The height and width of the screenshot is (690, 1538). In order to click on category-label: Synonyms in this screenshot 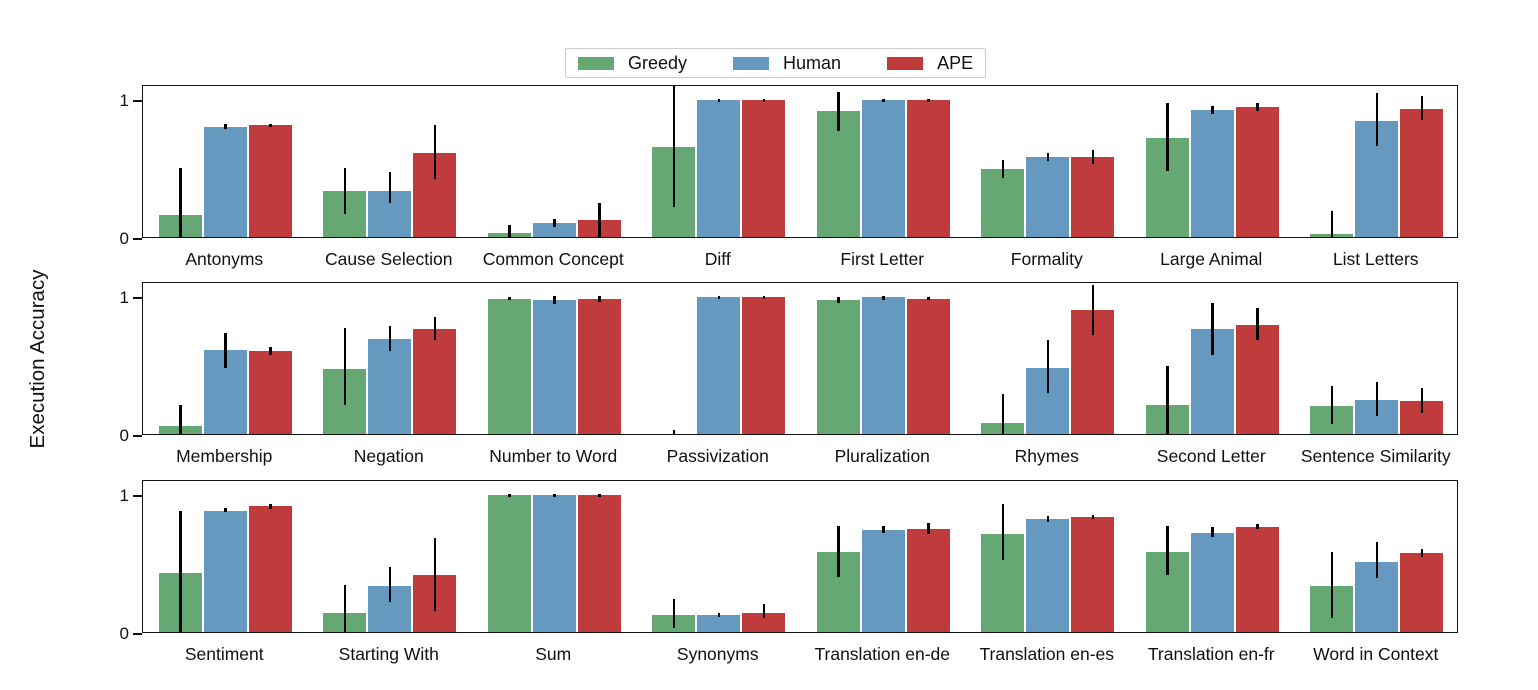, I will do `click(717, 654)`.